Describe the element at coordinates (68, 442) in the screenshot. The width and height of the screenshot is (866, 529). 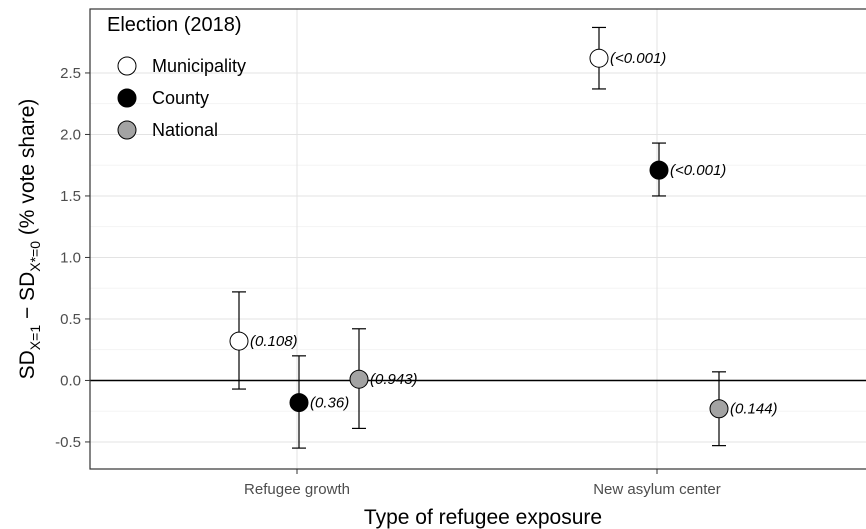
I see `y-tick-label: -0.5` at that location.